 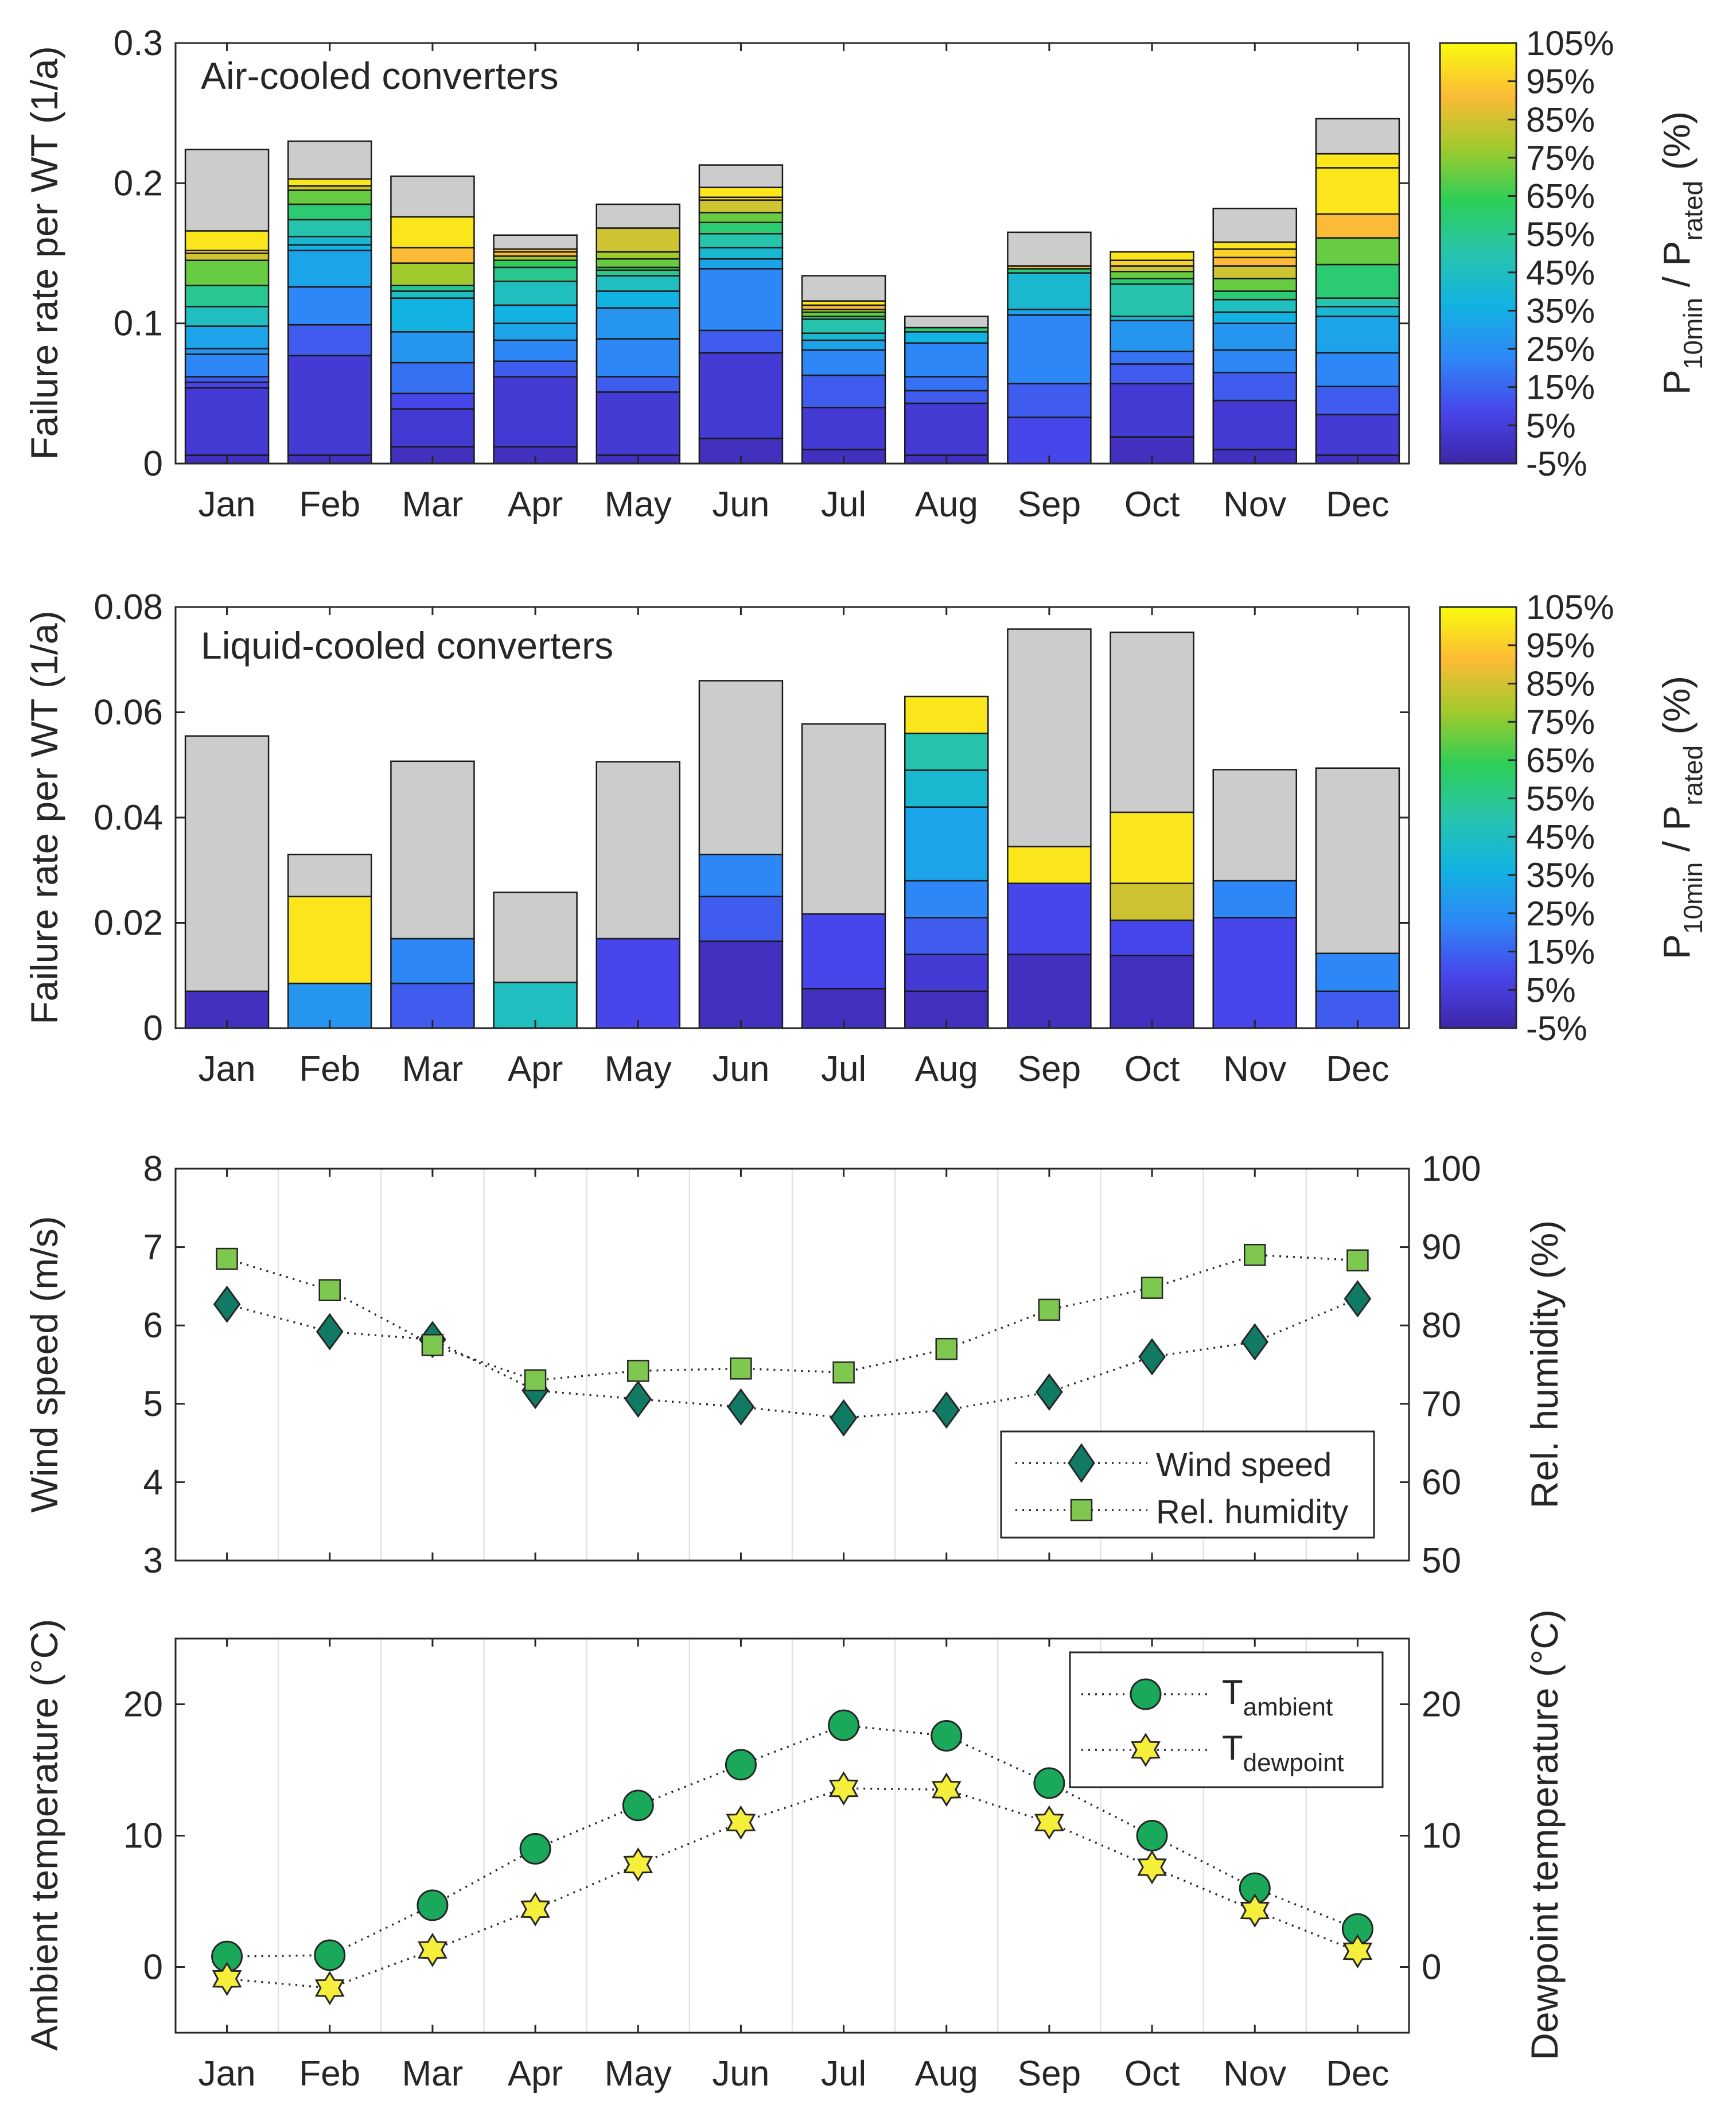 What do you see at coordinates (1049, 991) in the screenshot?
I see `liquid-bar-segment-sep` at bounding box center [1049, 991].